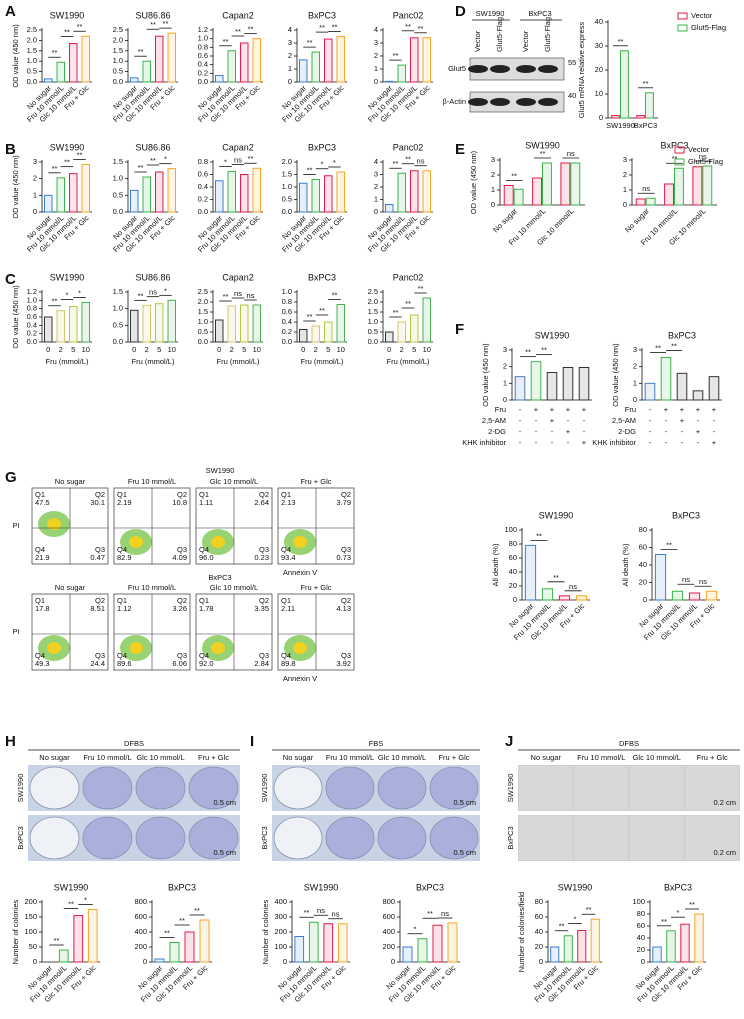  I want to click on quadrant-value: 0.47, so click(97, 557).